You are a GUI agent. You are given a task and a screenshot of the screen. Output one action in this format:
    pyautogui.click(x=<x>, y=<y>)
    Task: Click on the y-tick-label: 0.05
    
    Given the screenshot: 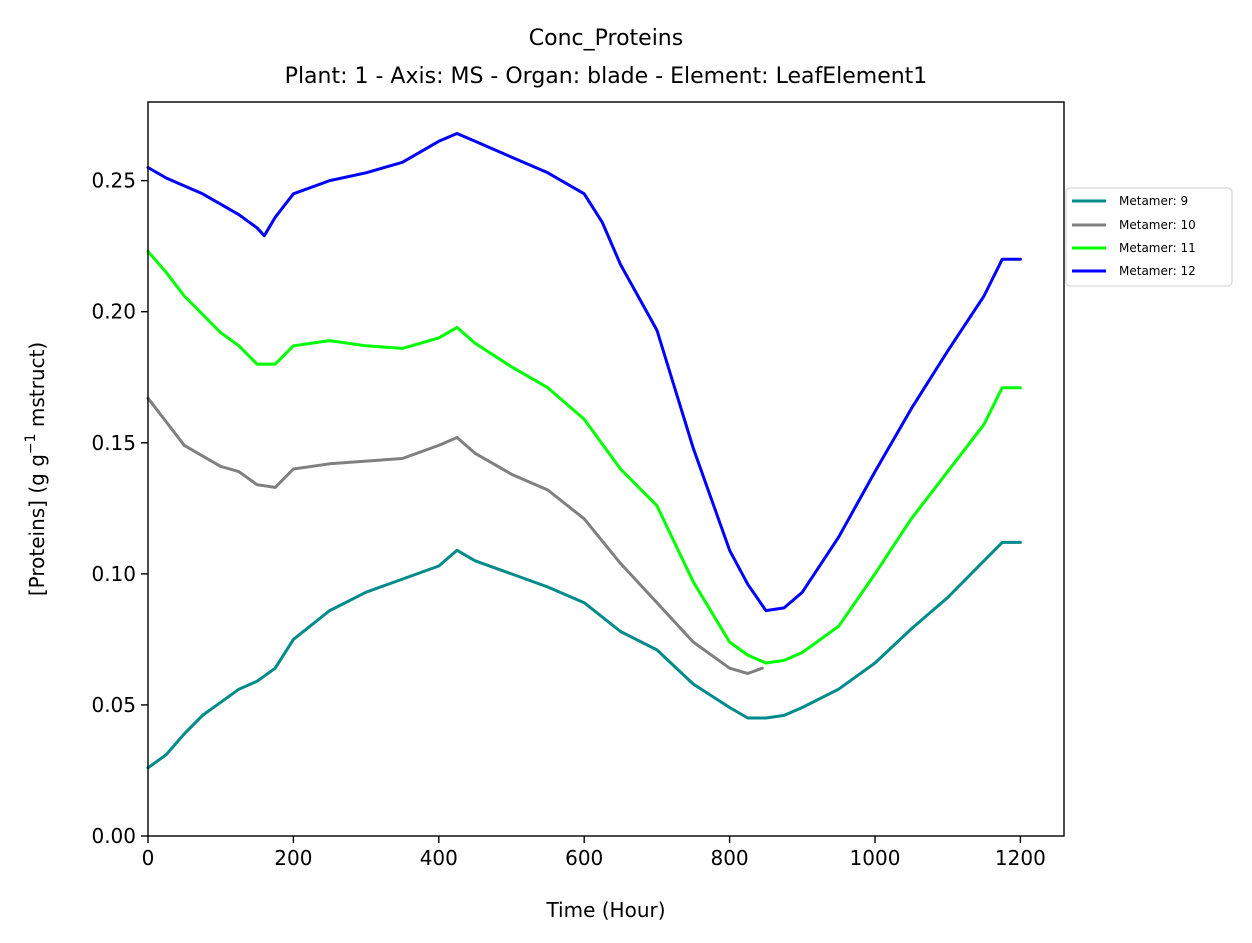 What is the action you would take?
    pyautogui.click(x=113, y=705)
    